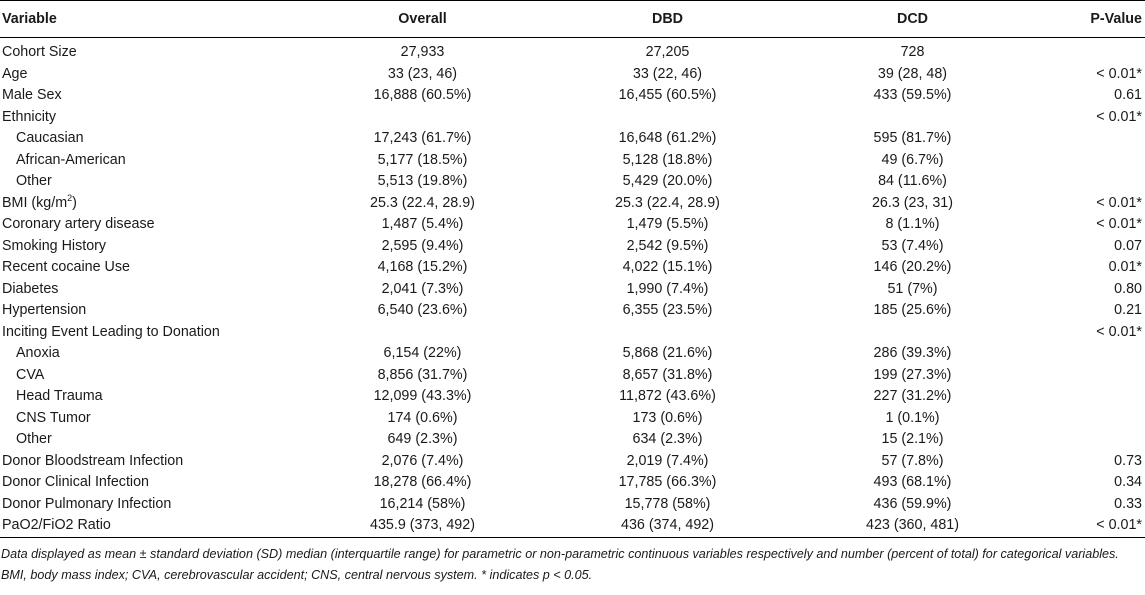 The width and height of the screenshot is (1145, 595). What do you see at coordinates (572, 419) in the screenshot?
I see `table-row: CNS Tumor 174 (0.6%) 173 (0.6%) 1 (0.1%)` at bounding box center [572, 419].